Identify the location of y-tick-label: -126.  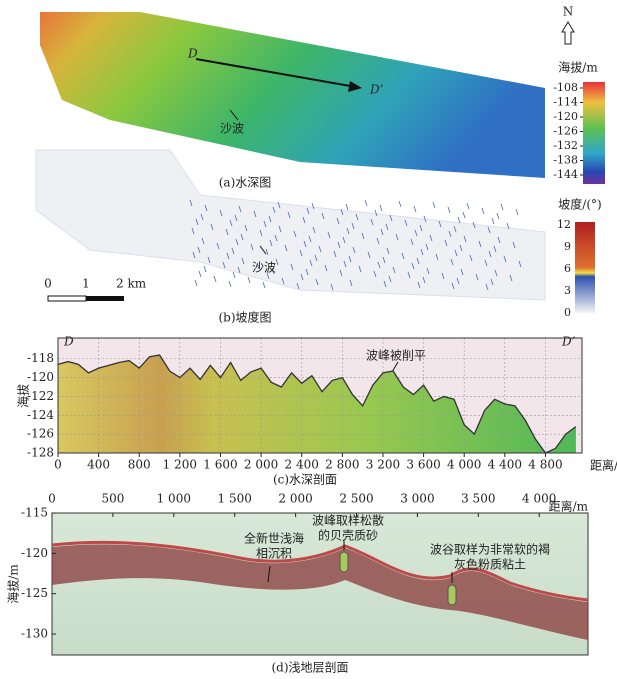
(40, 434).